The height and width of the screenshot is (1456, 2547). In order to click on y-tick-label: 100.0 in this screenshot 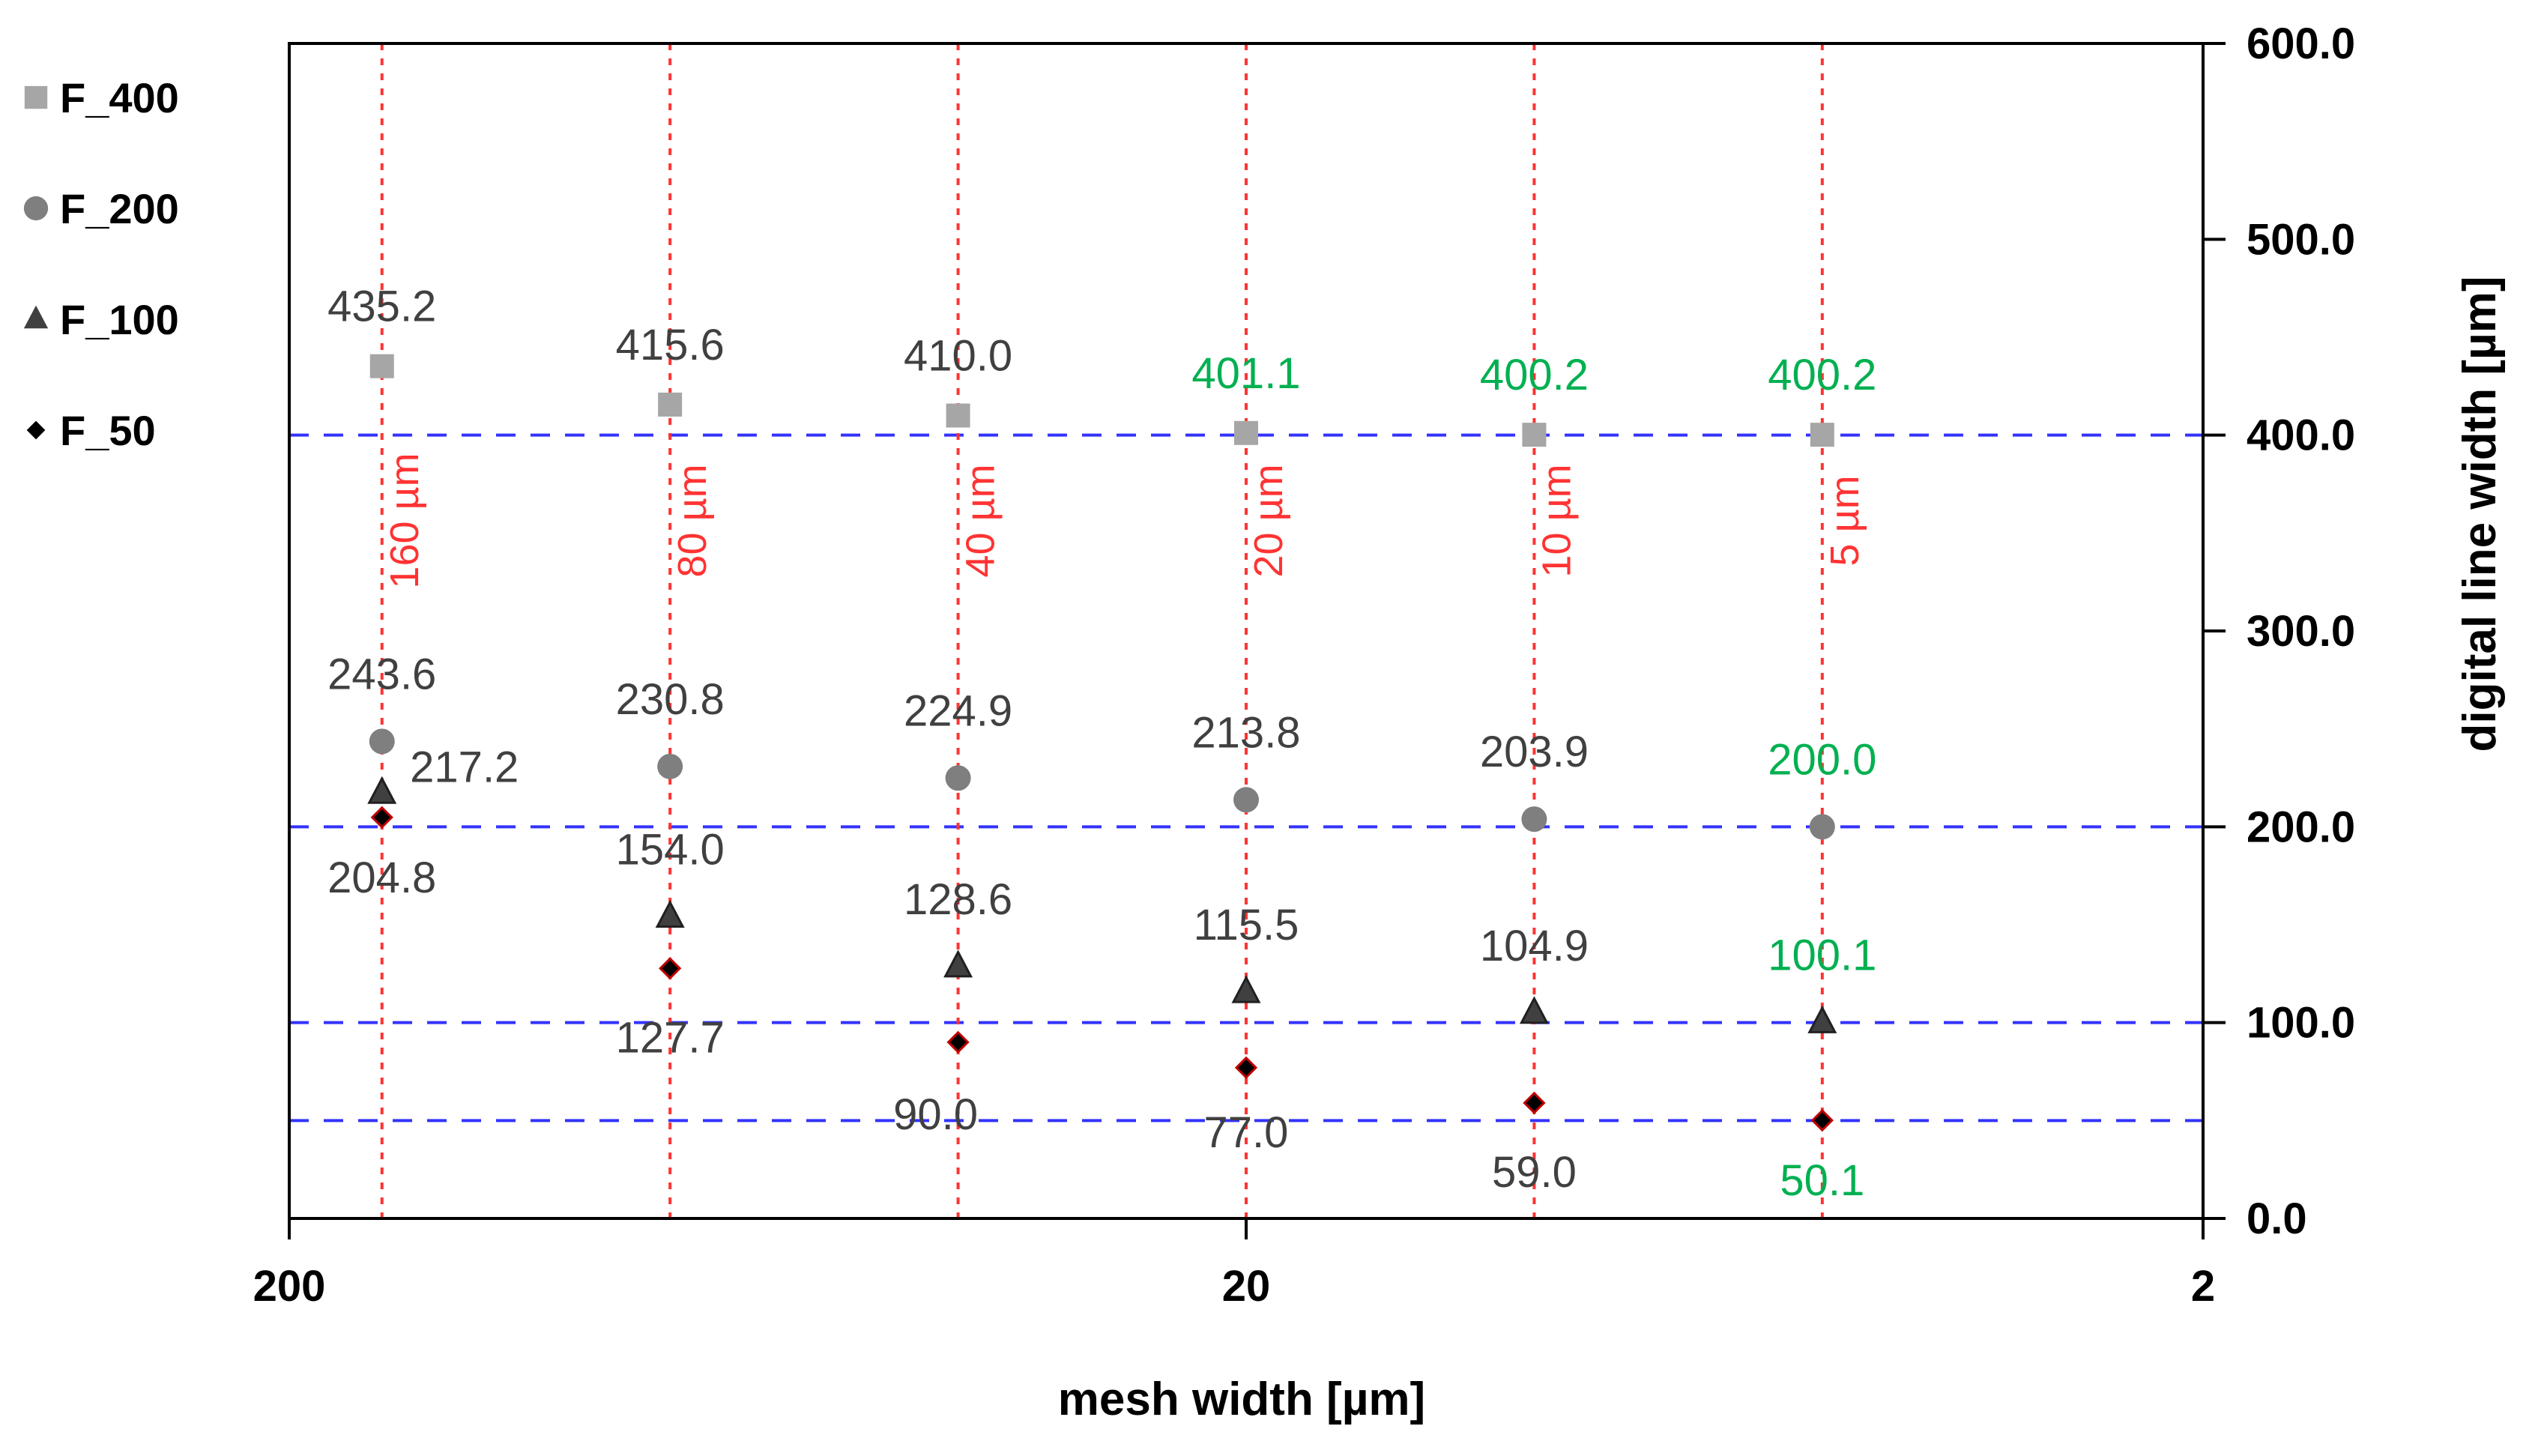, I will do `click(2301, 1023)`.